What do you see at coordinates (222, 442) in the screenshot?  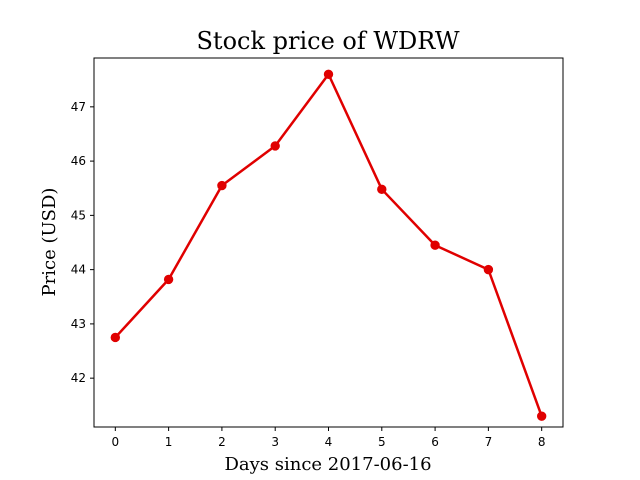 I see `x-tick-label: 2` at bounding box center [222, 442].